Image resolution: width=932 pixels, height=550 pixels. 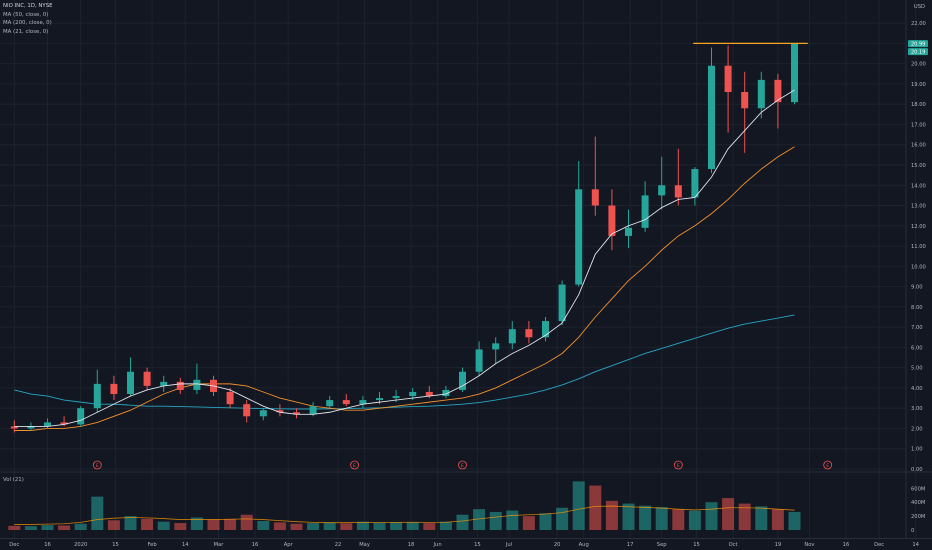 I want to click on time-tick-label: 22, so click(x=338, y=545).